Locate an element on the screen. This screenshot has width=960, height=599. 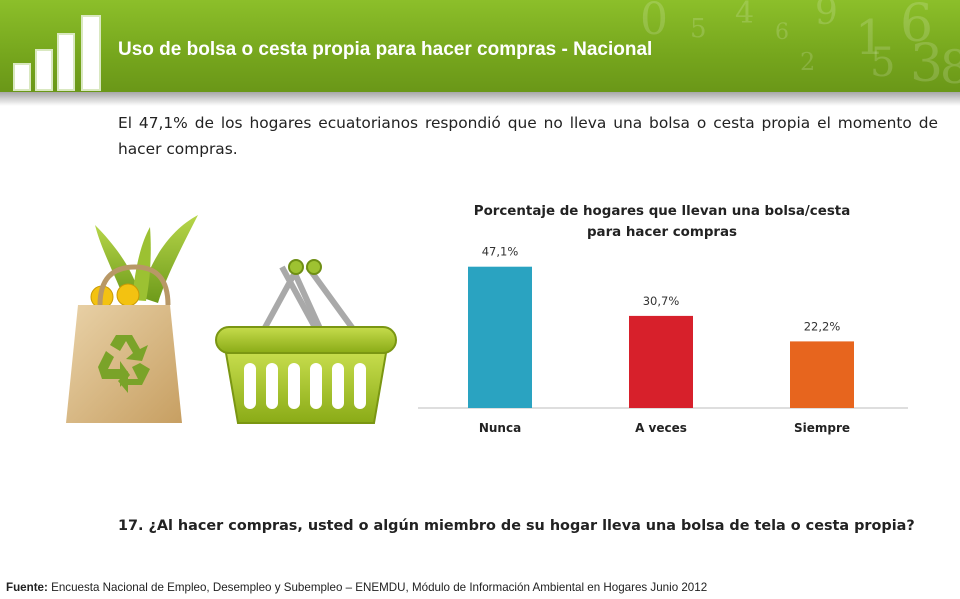
bar-siempre is located at coordinates (822, 374).